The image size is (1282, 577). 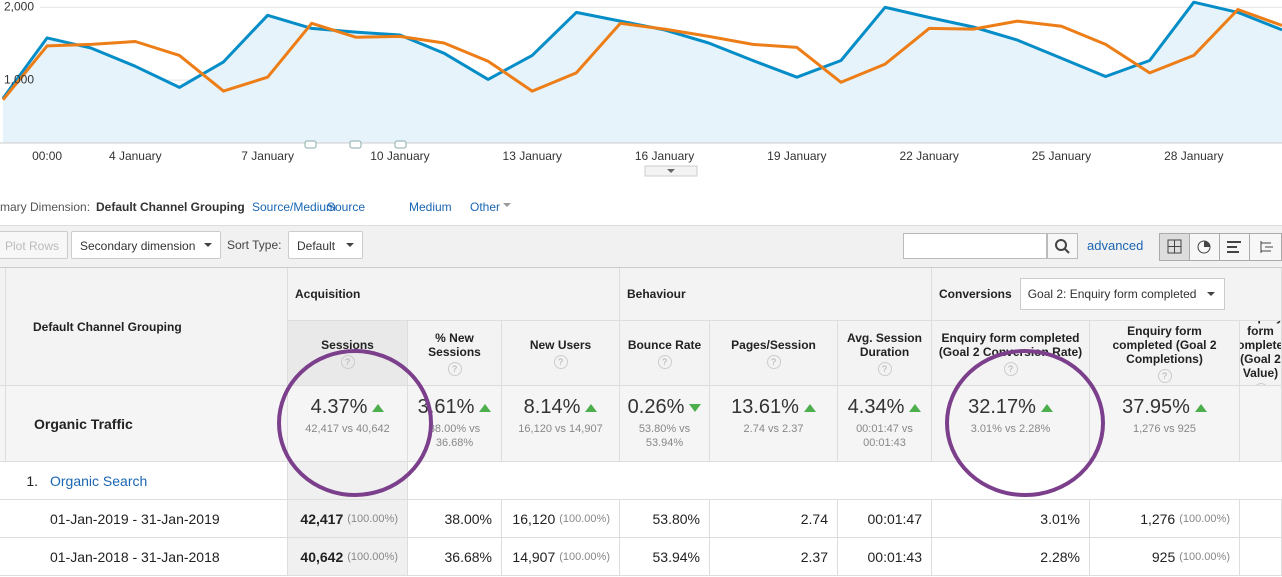 I want to click on data-cell: 42,417 (100.00%), so click(x=348, y=519).